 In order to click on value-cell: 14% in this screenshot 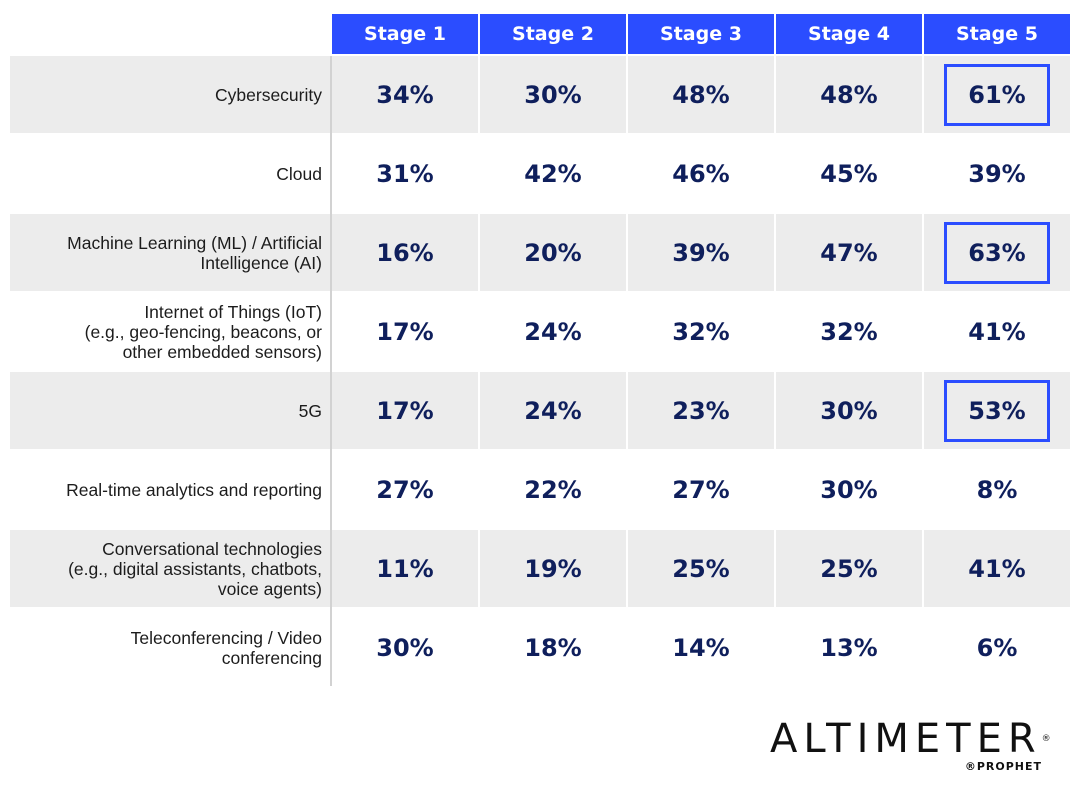, I will do `click(700, 646)`.